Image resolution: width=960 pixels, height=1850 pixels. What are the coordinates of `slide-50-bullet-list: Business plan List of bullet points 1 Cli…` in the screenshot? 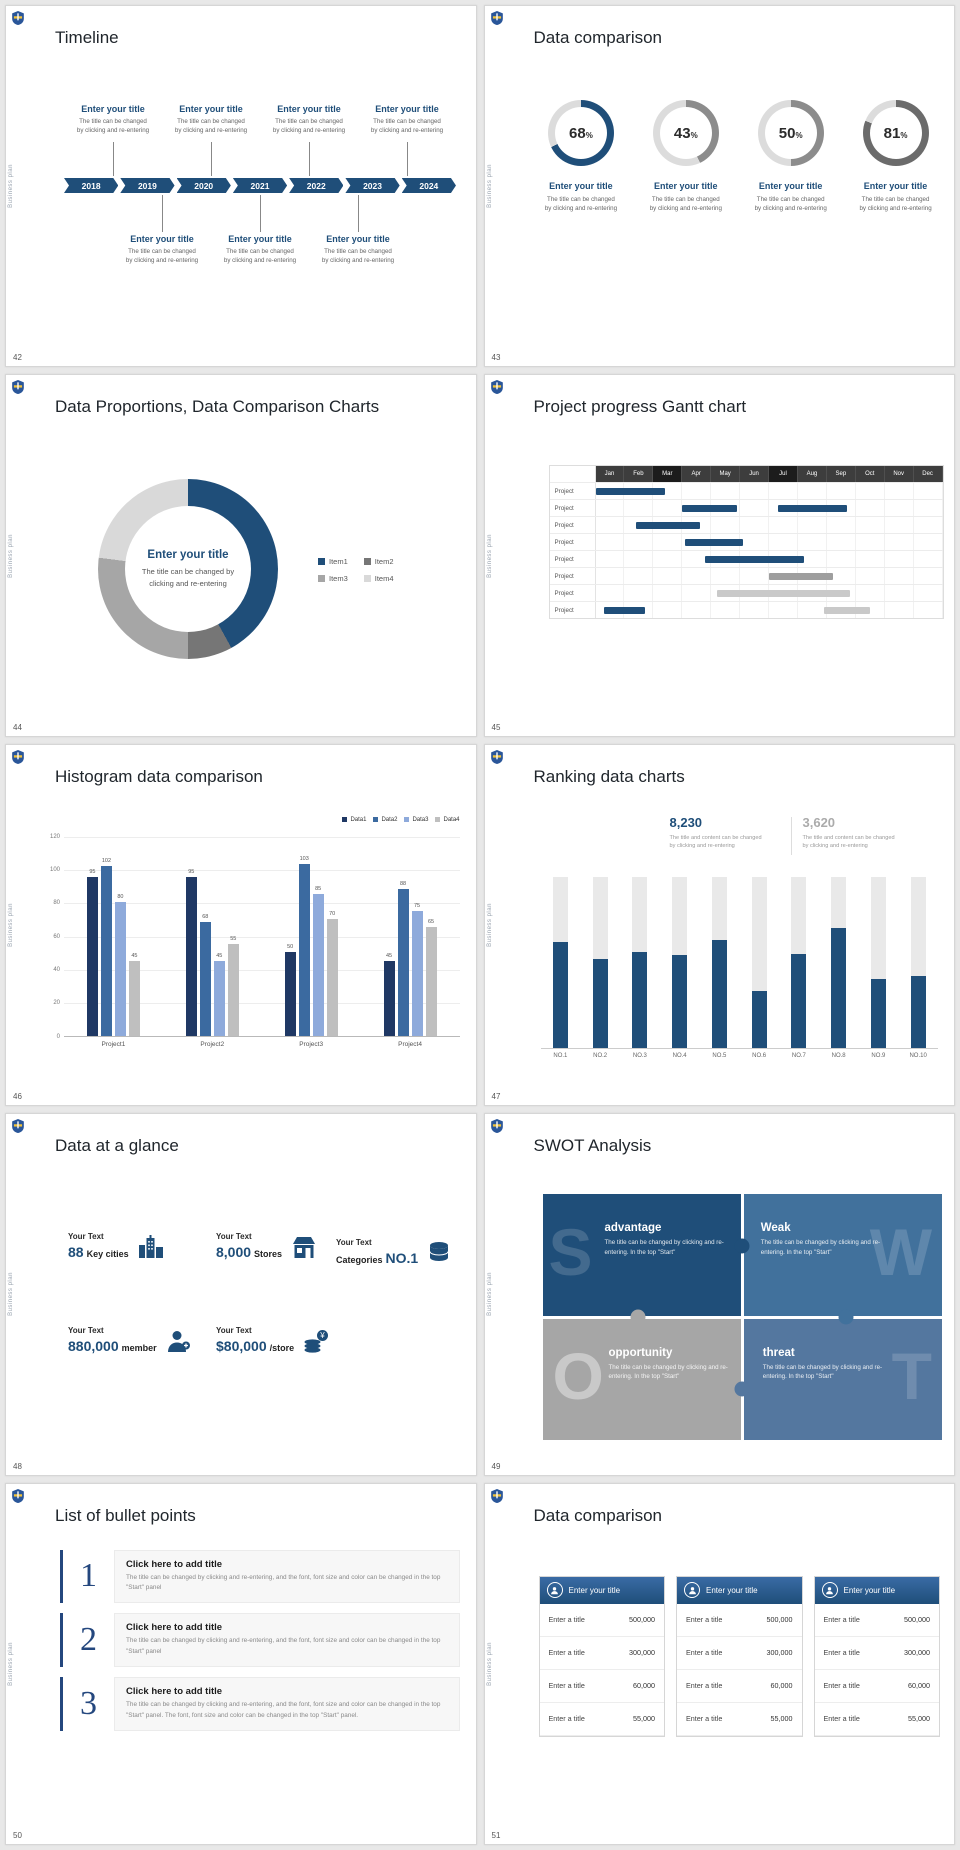 It's located at (241, 1663).